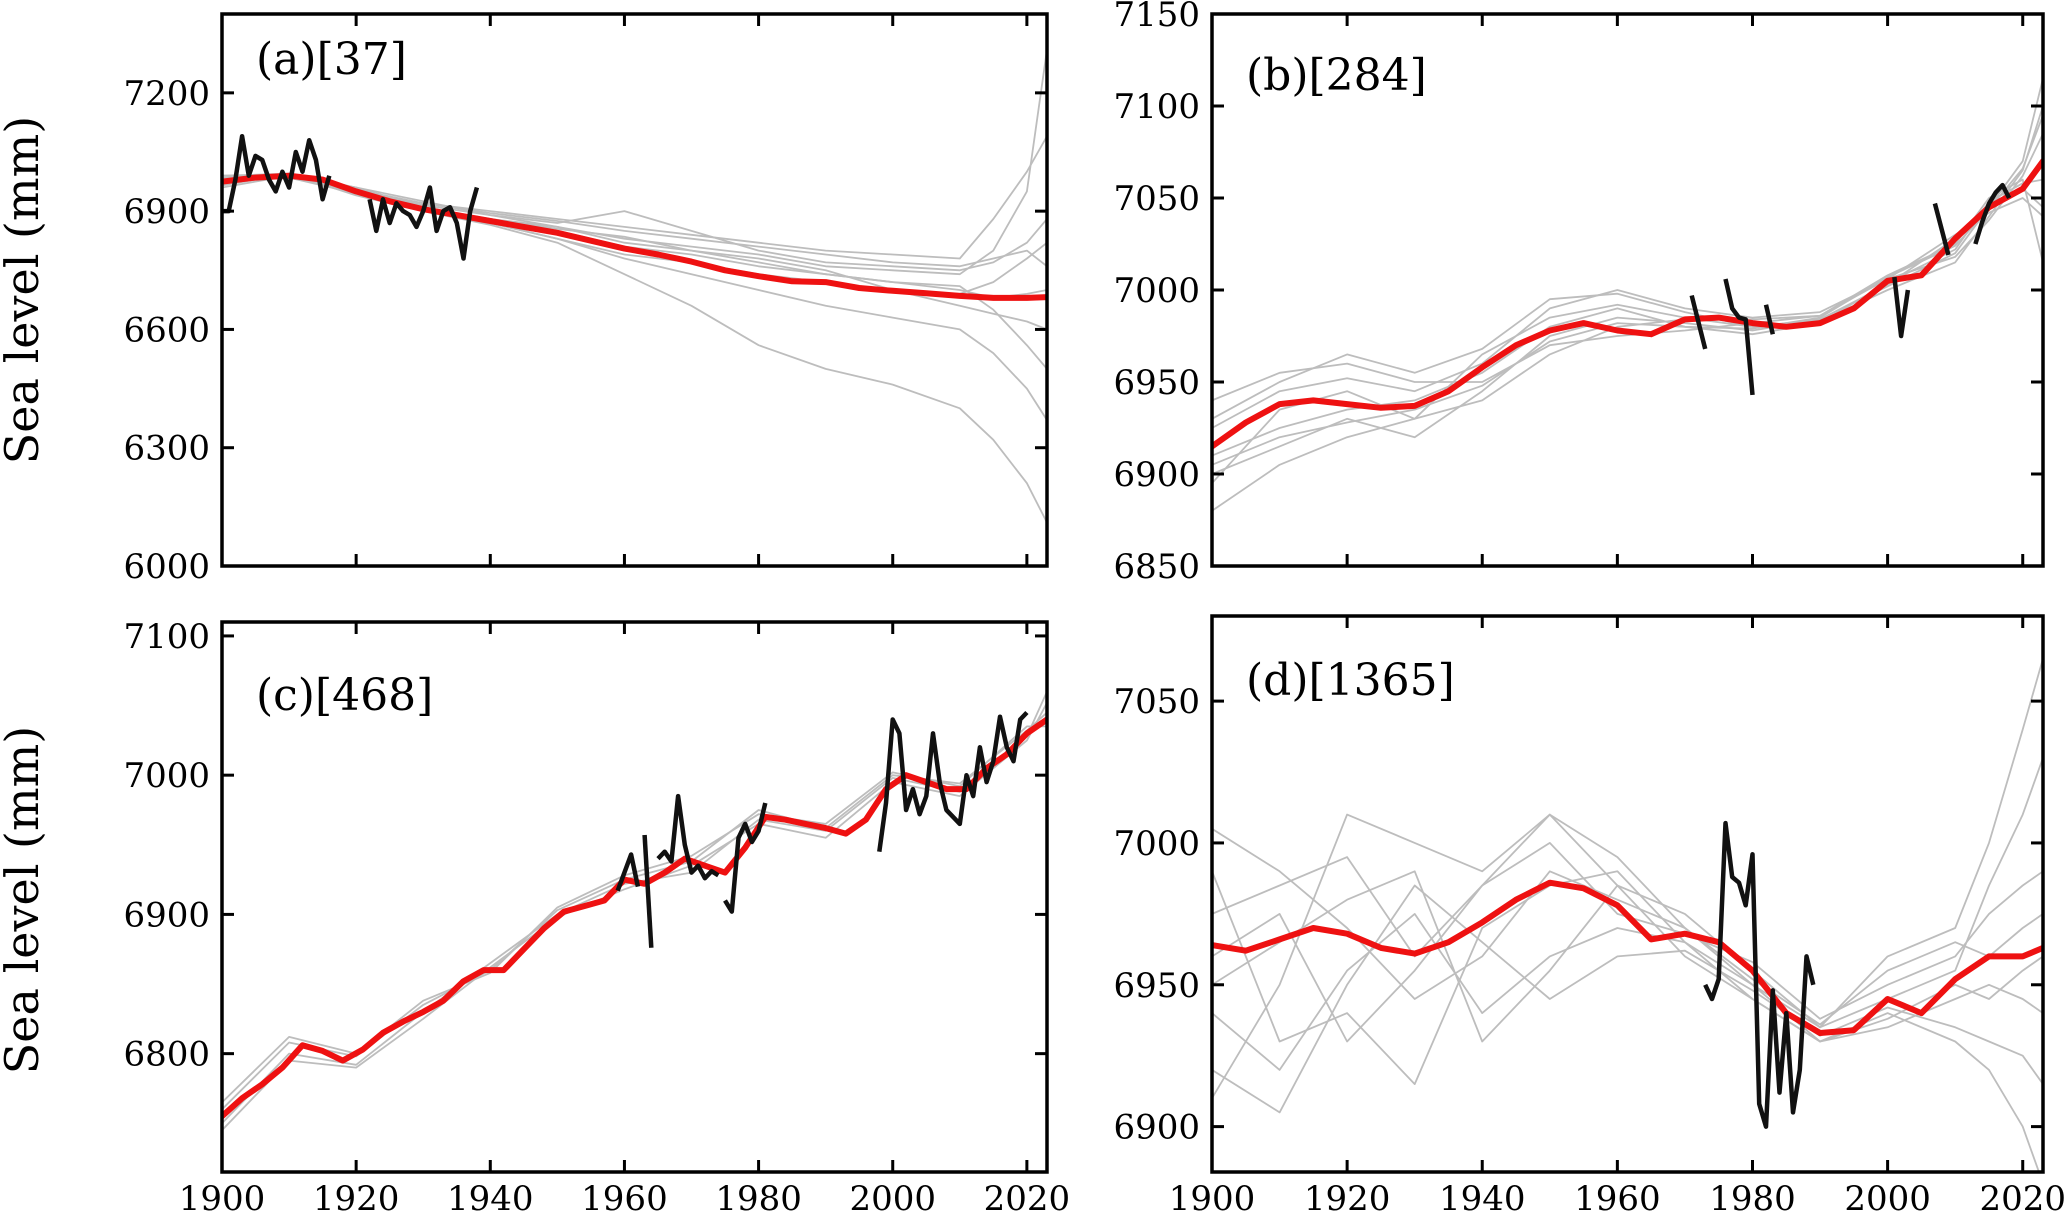  I want to click on mean-line-b, so click(1627, 304).